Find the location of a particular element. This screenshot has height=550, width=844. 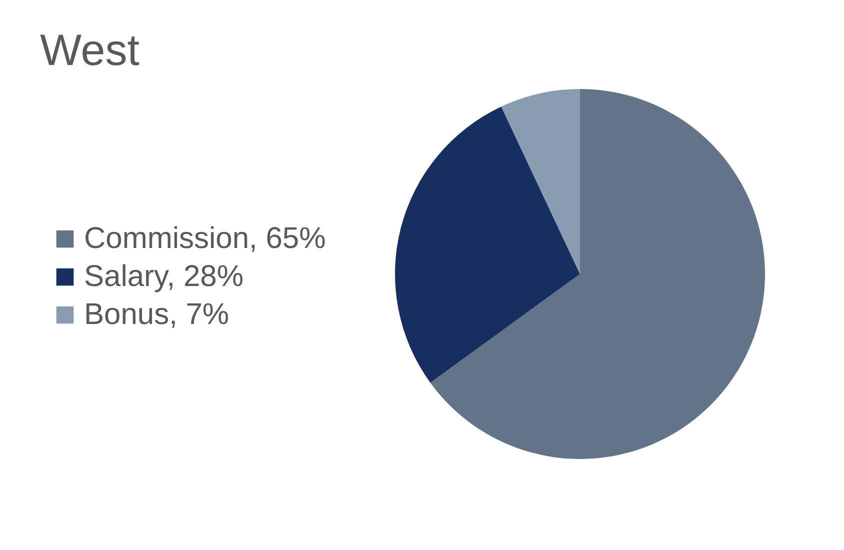

legend-label: Commission, 65% is located at coordinates (205, 238).